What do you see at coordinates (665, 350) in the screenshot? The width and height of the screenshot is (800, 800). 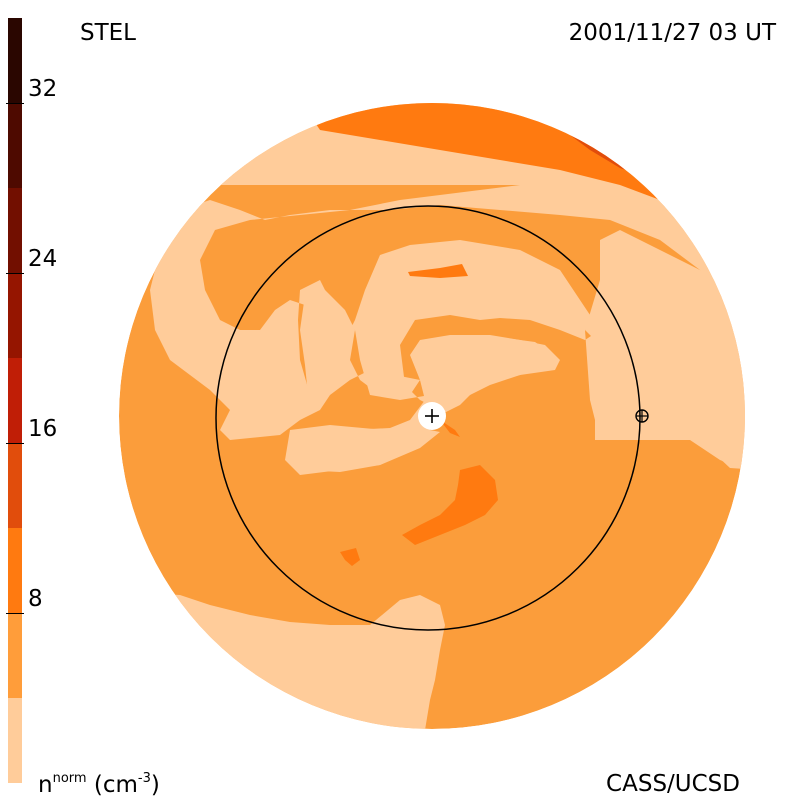 I see `contour-light-right` at bounding box center [665, 350].